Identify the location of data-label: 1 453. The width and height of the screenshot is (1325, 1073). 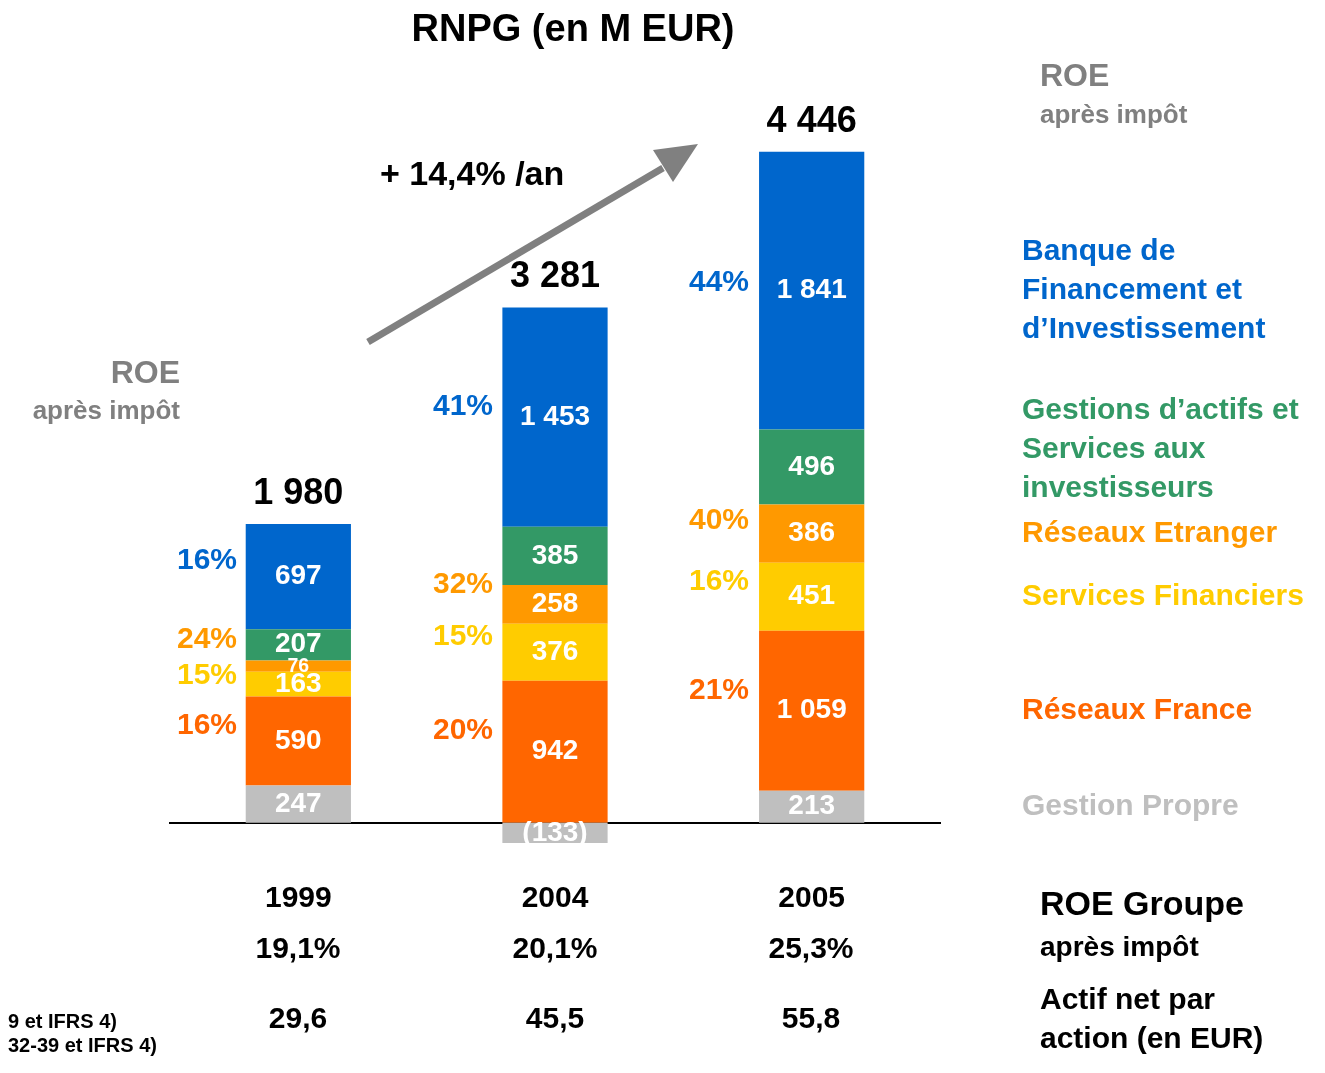
(555, 415).